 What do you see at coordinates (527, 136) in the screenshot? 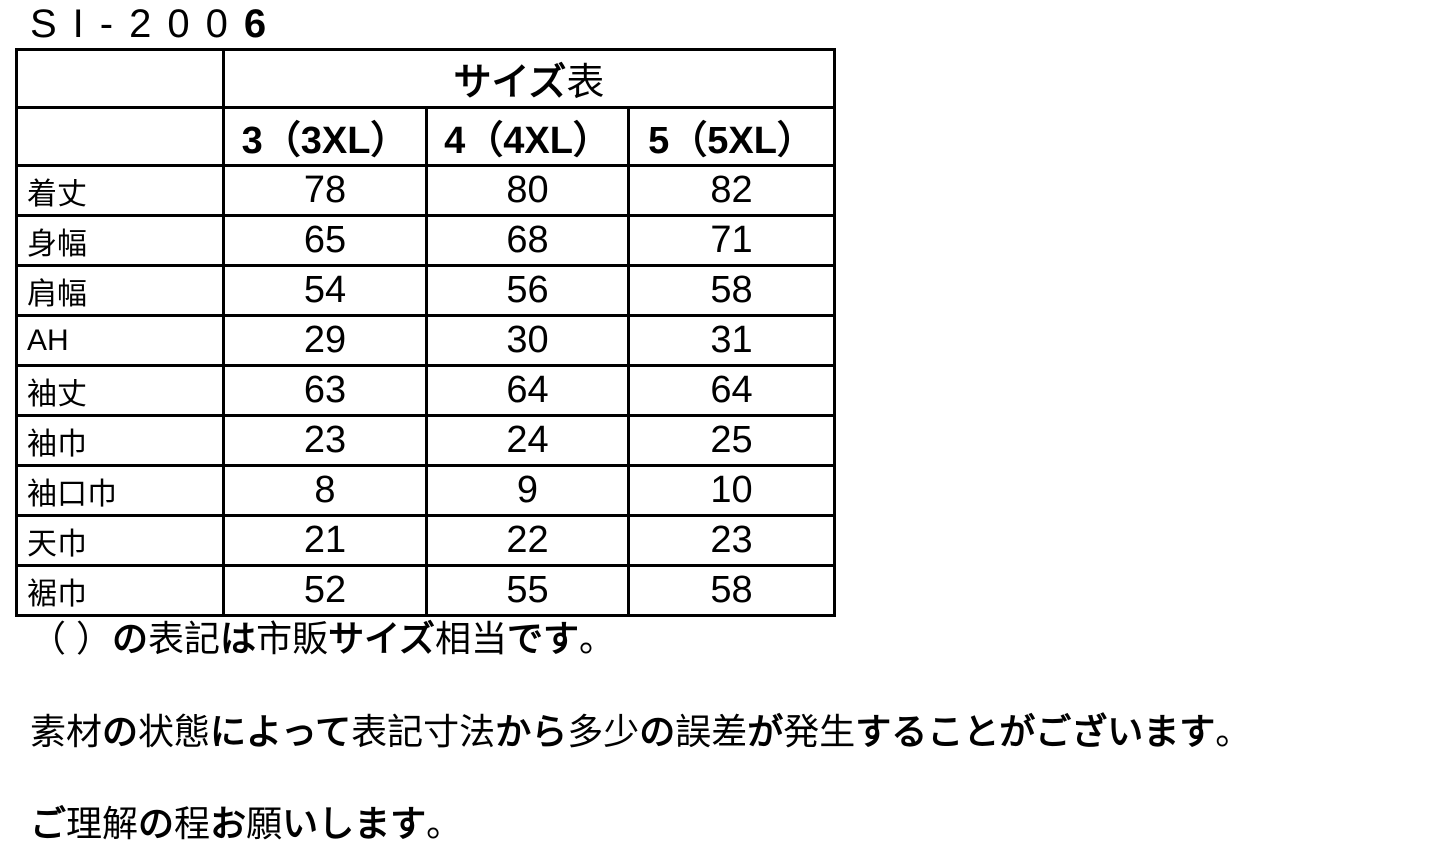
I see `size-header-4xl: 4（4XL）` at bounding box center [527, 136].